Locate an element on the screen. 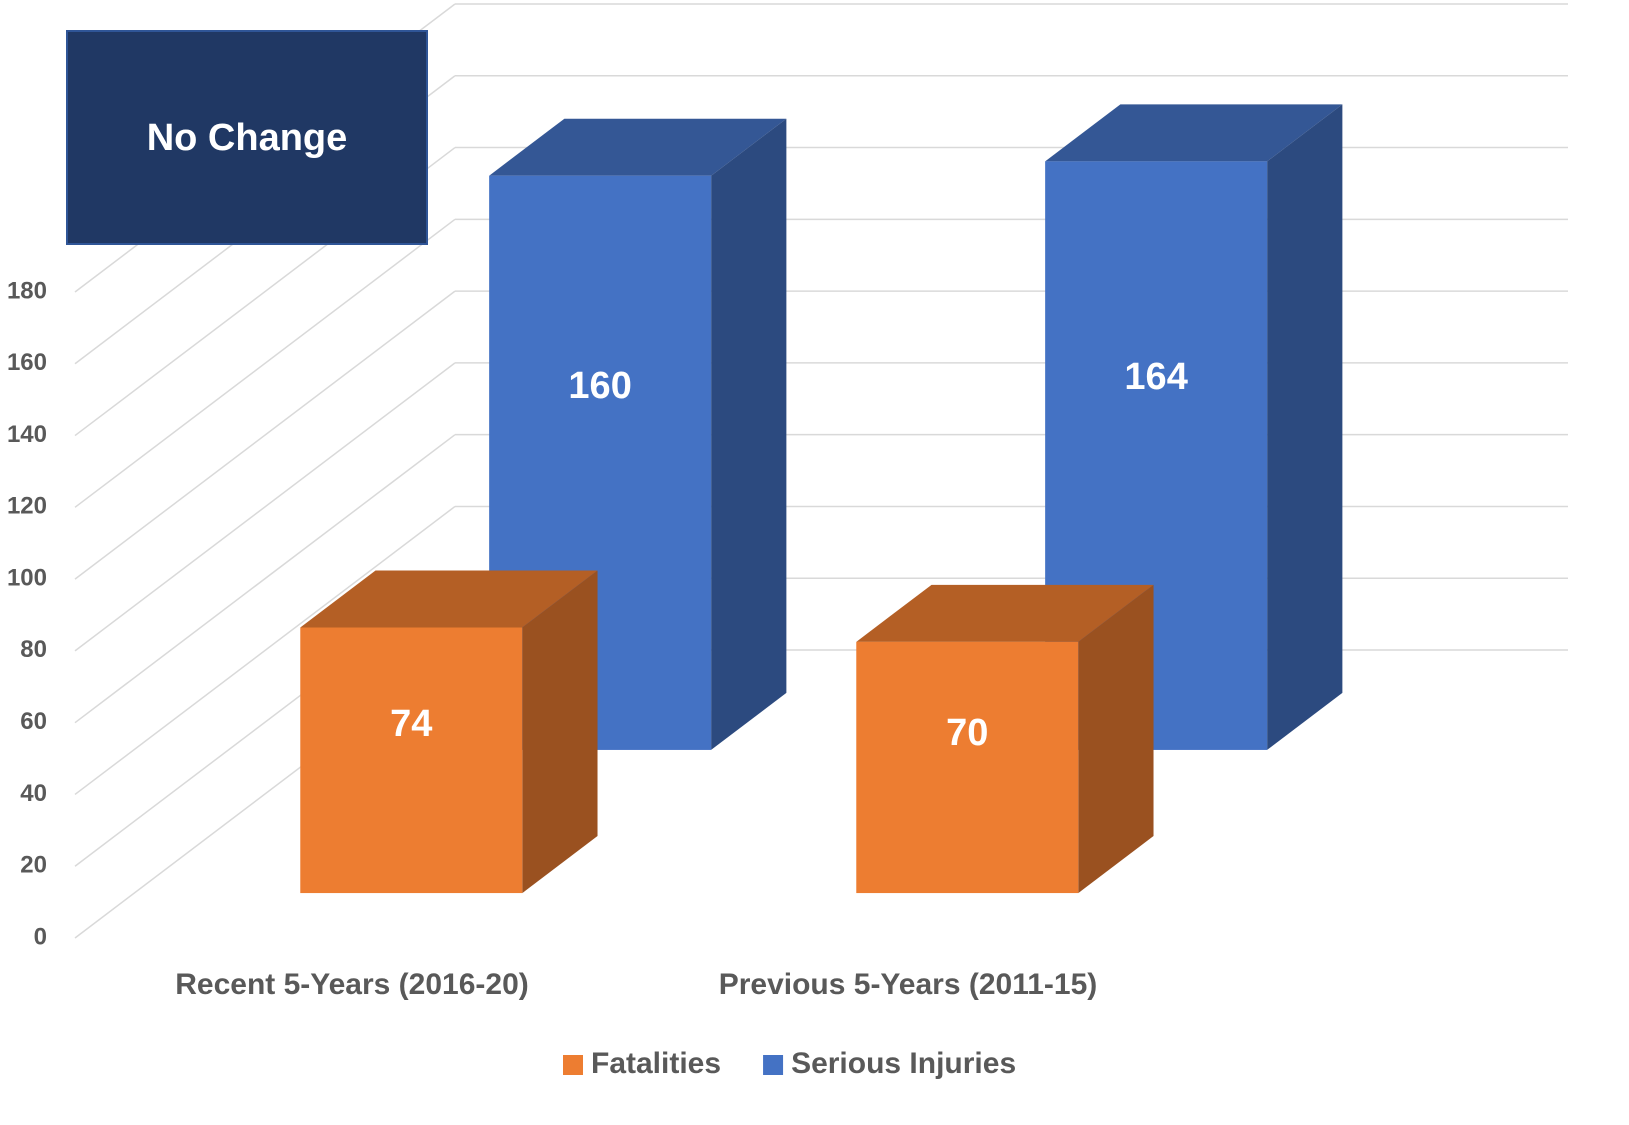  data-label: 70 is located at coordinates (967, 733).